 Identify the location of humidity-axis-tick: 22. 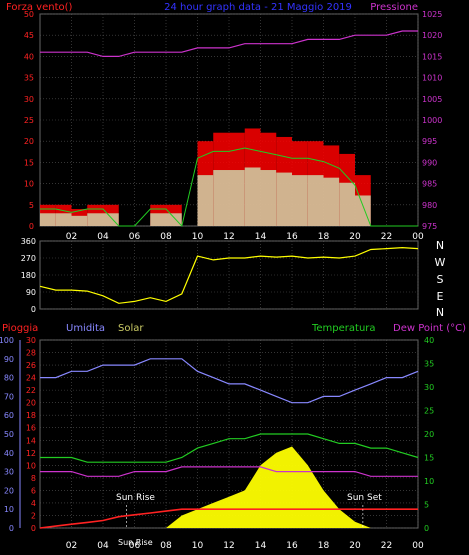
(31, 390).